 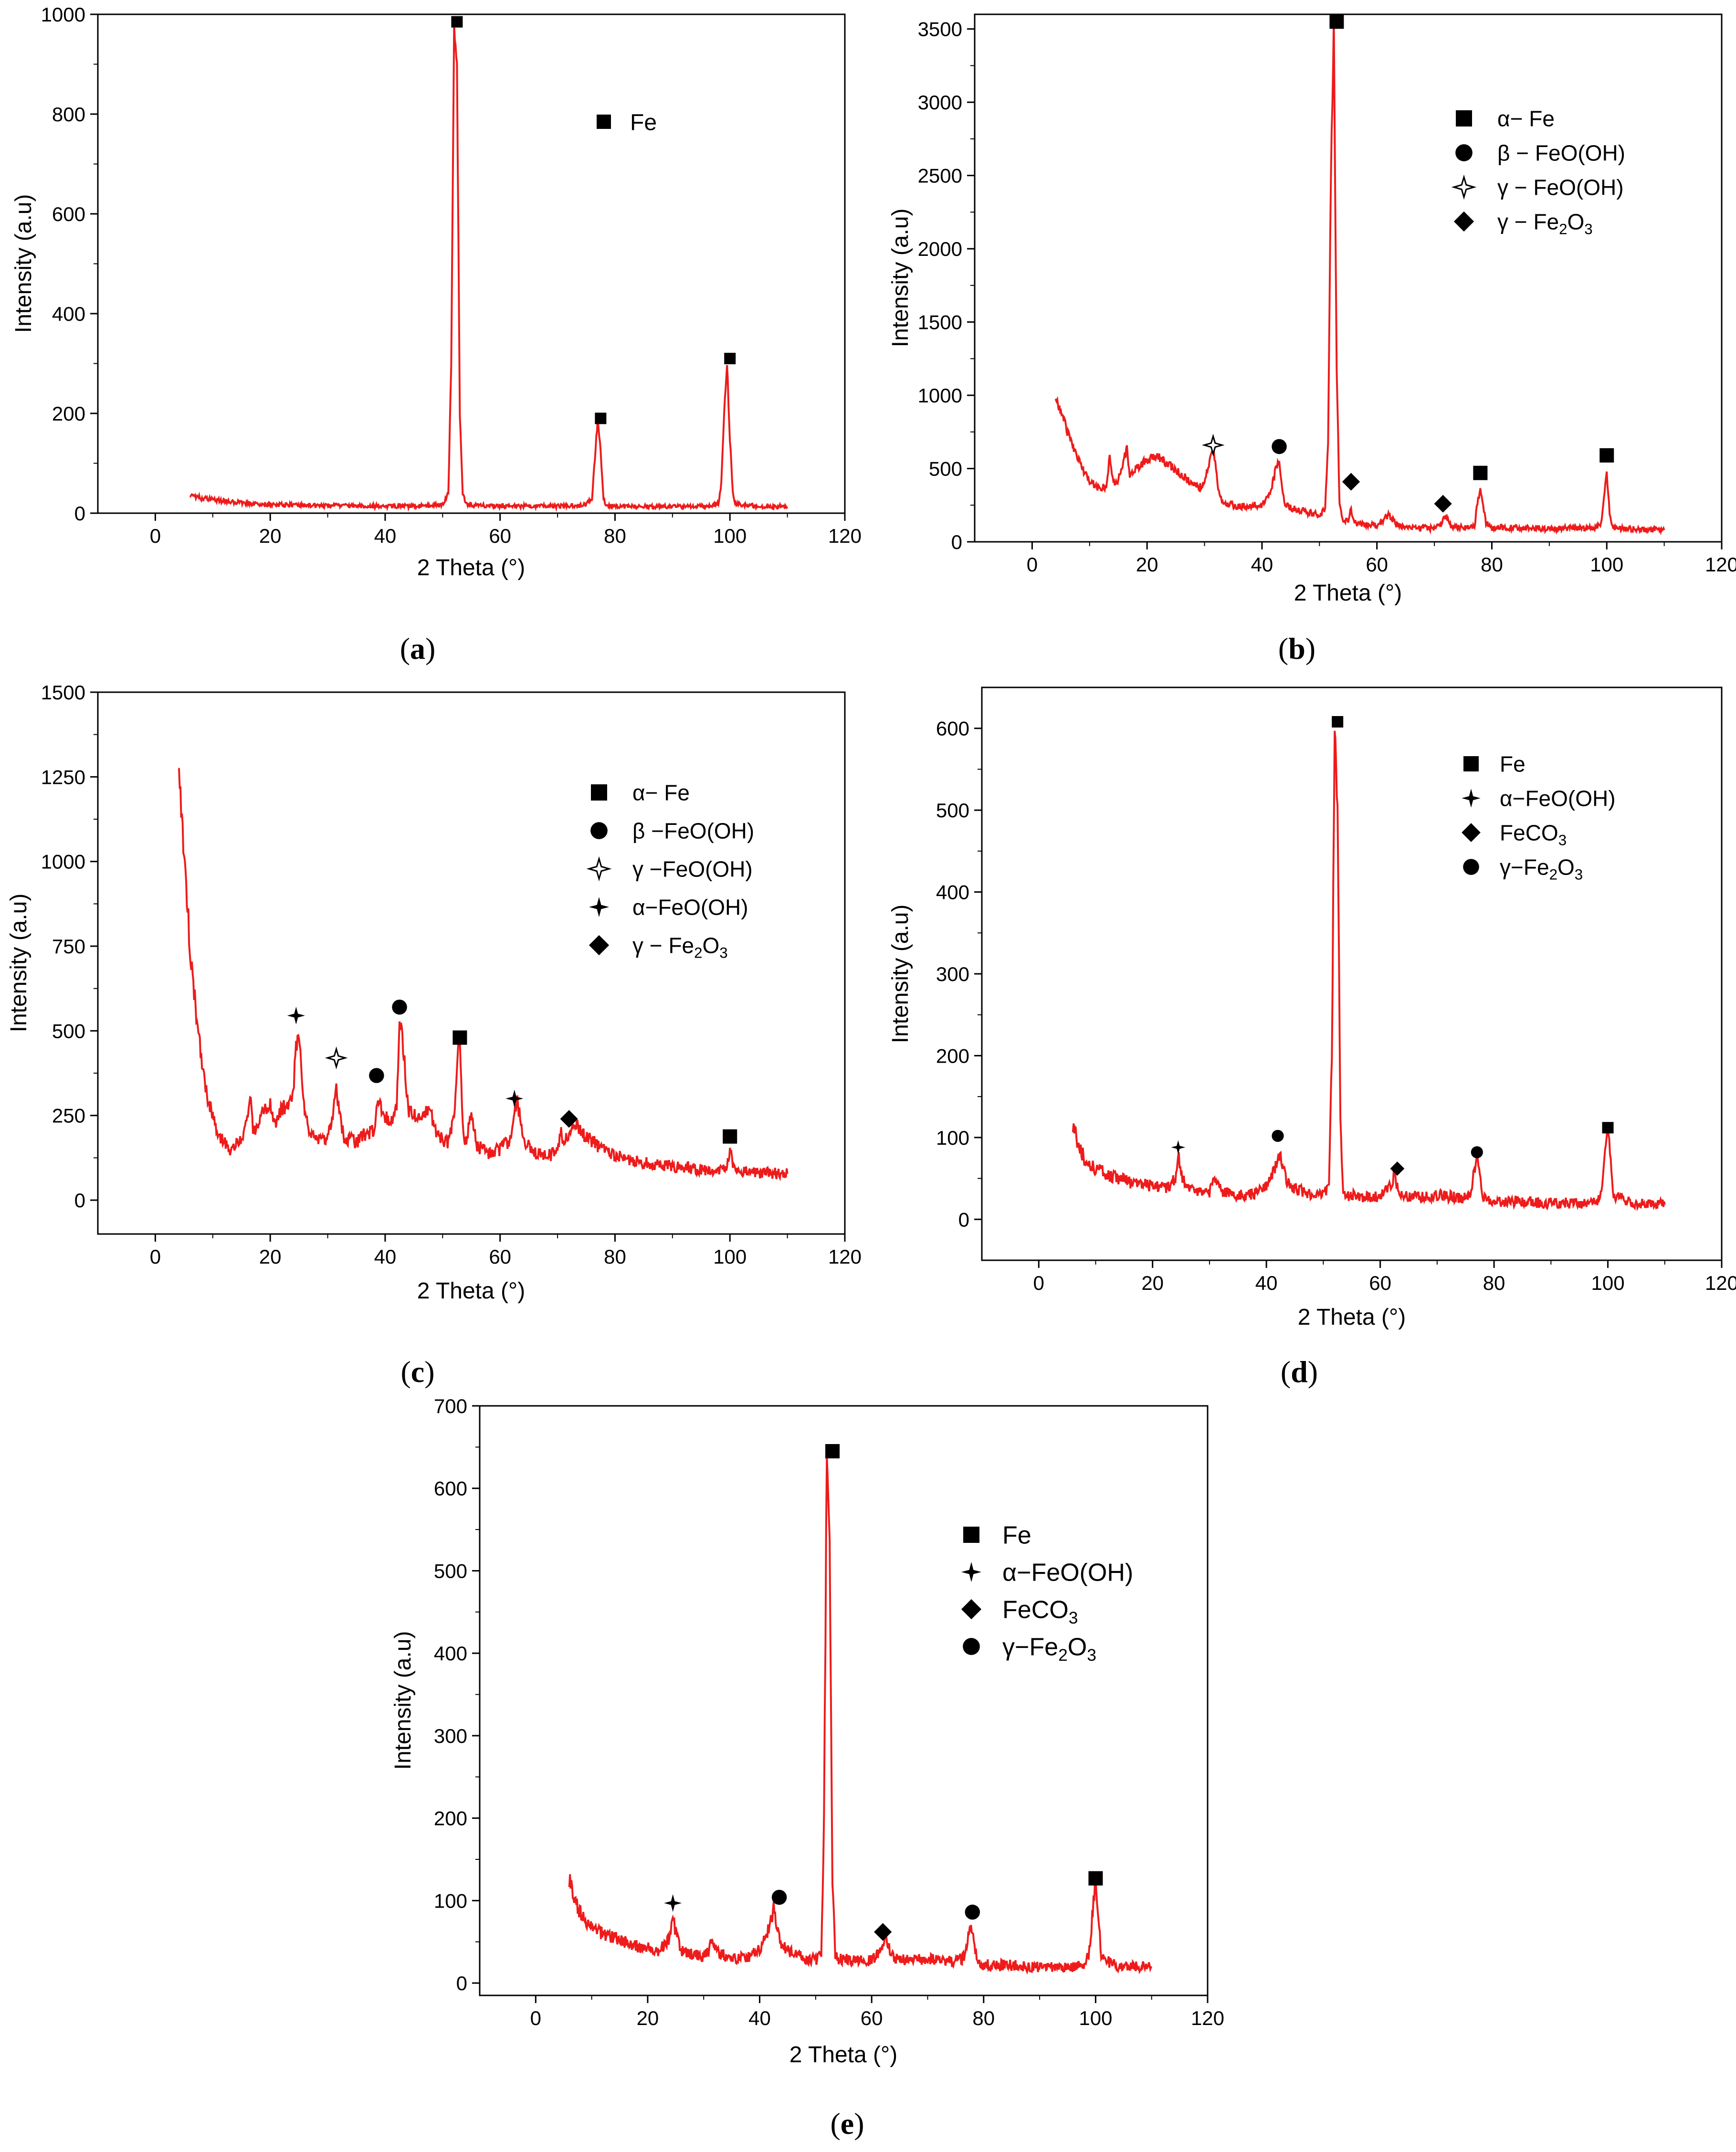 I want to click on panel-caption: (a), so click(x=418, y=649).